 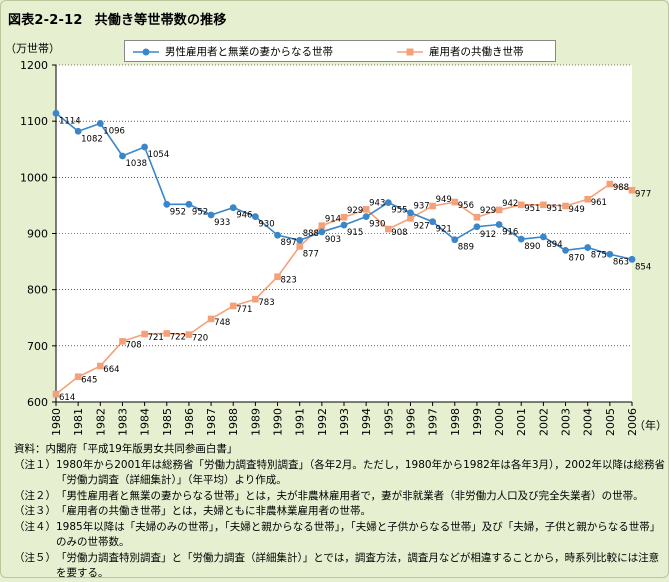 I want to click on x-tick-label: 1983, so click(x=122, y=422).